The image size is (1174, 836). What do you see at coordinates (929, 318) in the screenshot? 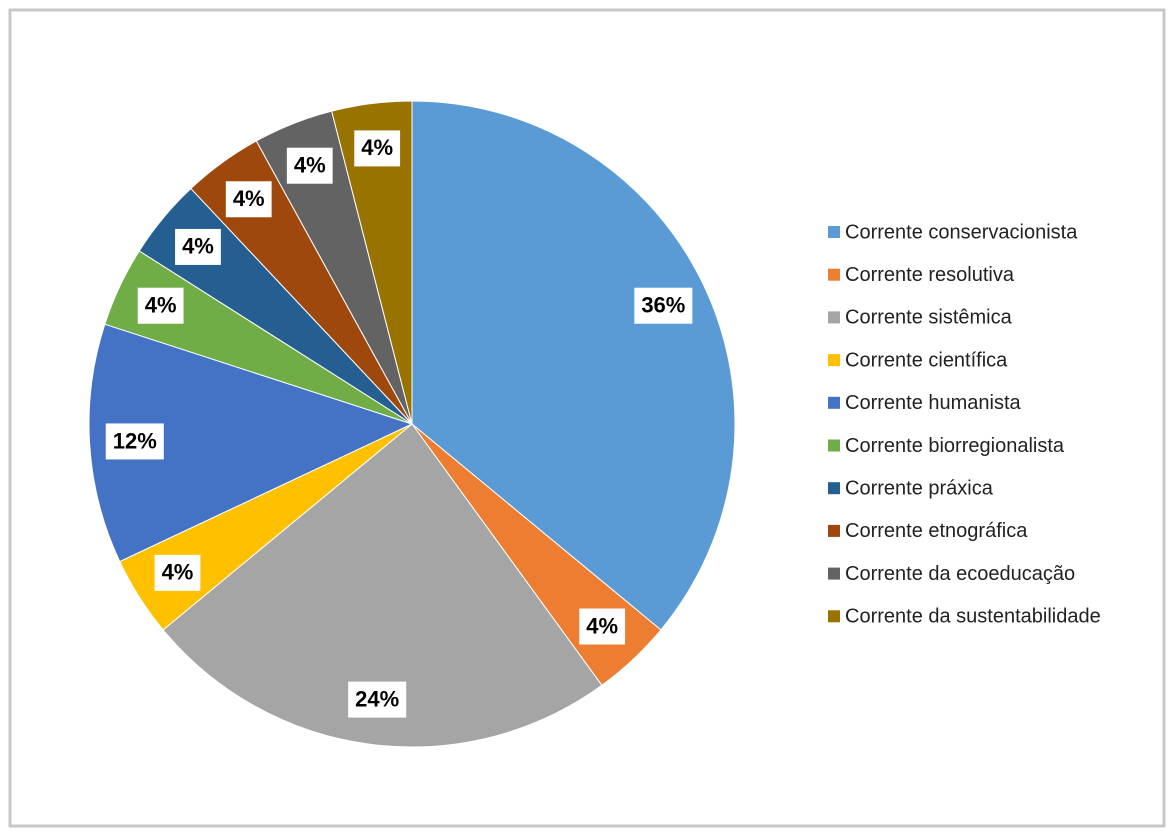
I see `legend-label: Corrente sistêmica` at bounding box center [929, 318].